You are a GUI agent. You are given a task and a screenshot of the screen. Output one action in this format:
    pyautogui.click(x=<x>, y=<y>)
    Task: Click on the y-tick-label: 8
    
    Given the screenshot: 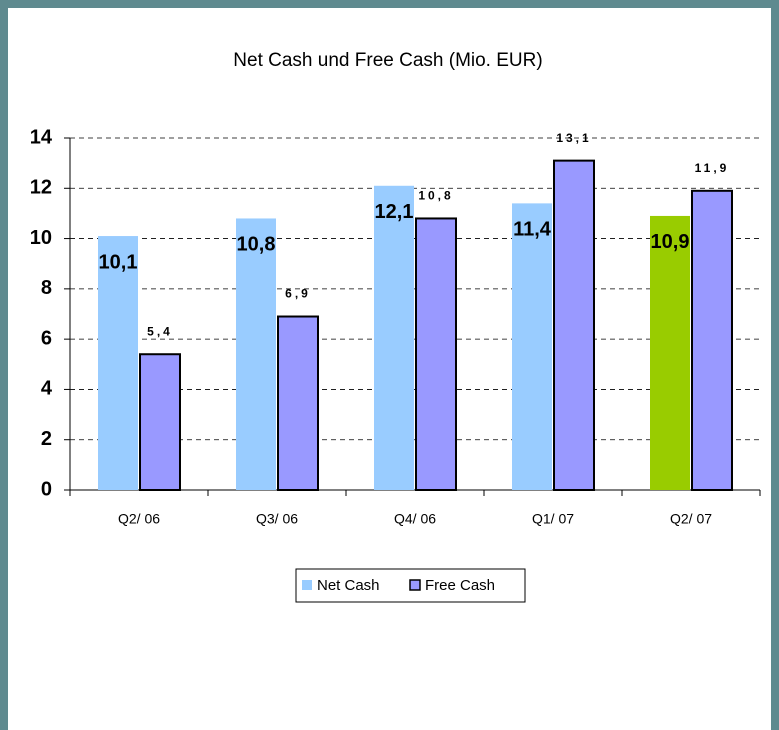 What is the action you would take?
    pyautogui.click(x=46, y=288)
    